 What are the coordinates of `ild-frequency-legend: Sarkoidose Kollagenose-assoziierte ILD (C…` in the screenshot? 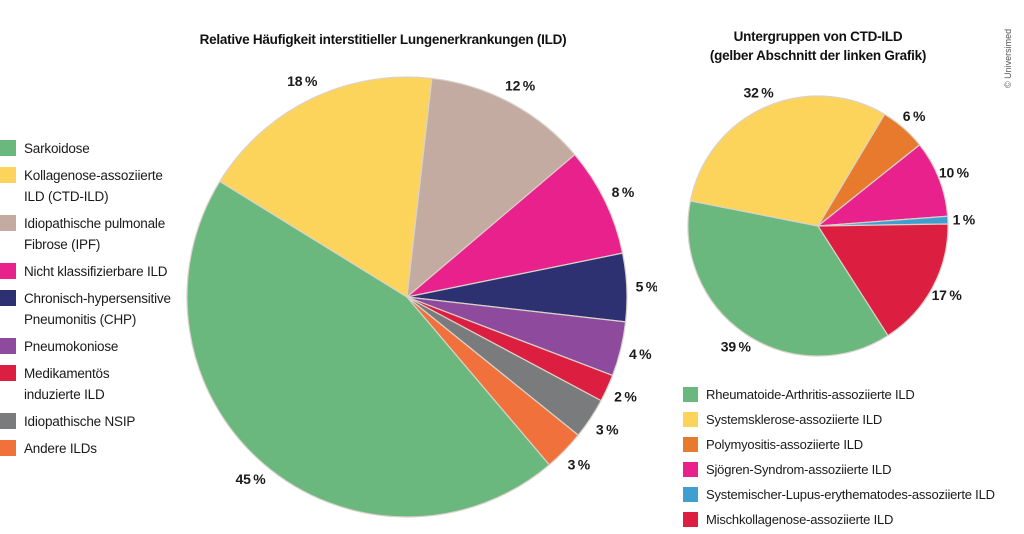 It's located at (93, 301).